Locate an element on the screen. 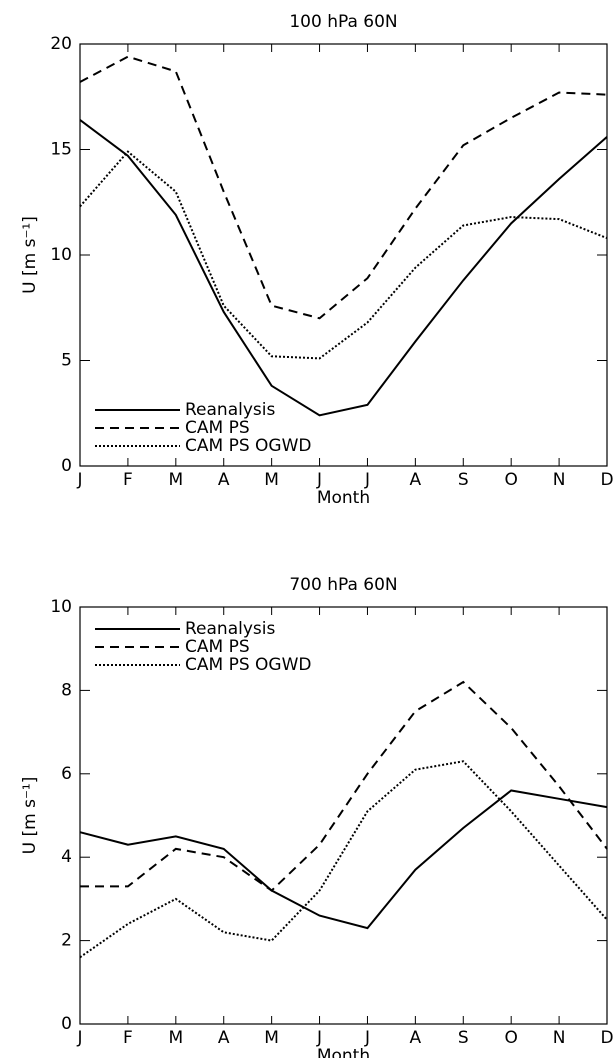 This screenshot has height=1058, width=614. y-tick-label: 15 is located at coordinates (61, 150).